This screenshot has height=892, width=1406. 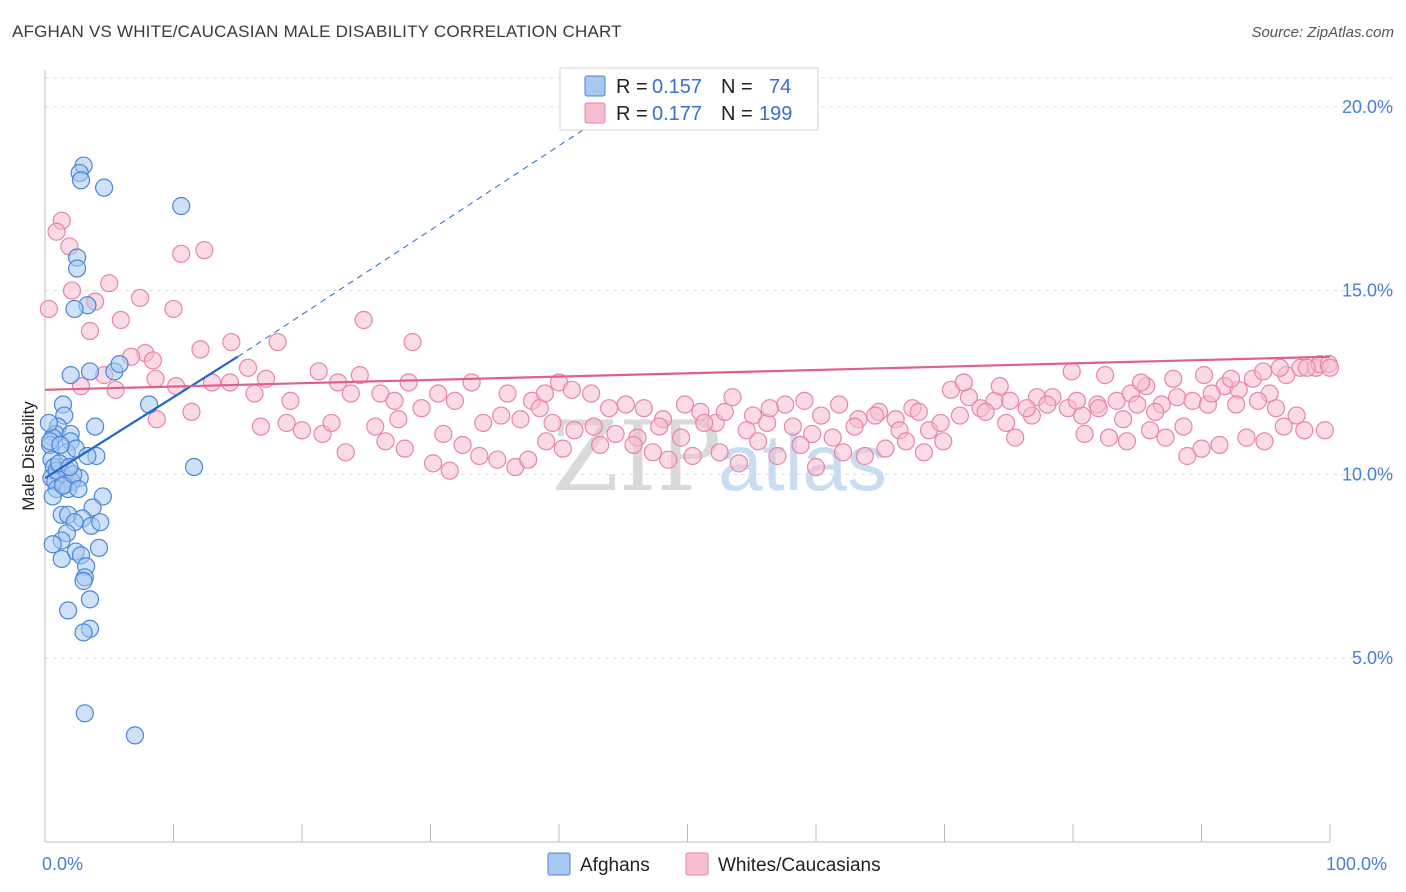 I want to click on afghans-trend-extension, so click(x=411, y=243).